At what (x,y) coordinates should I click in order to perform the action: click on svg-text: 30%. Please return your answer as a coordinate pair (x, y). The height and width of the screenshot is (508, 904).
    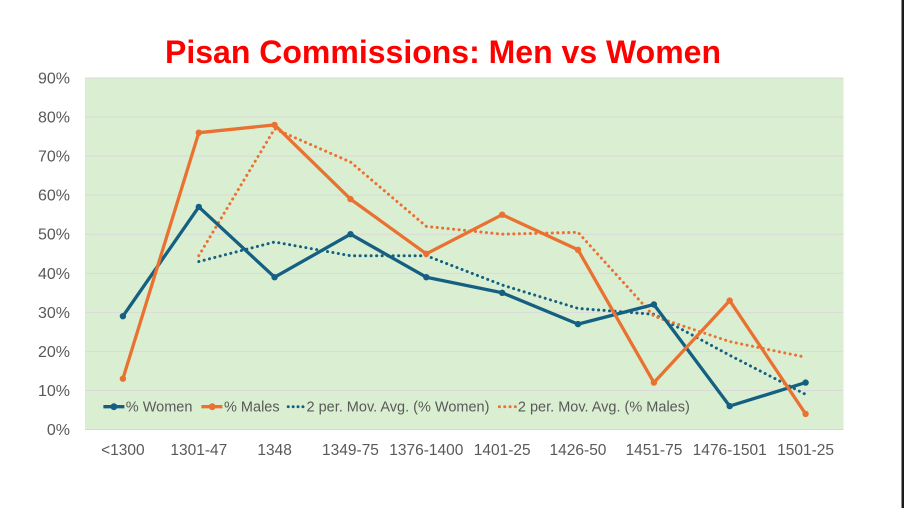
    Looking at the image, I should click on (54, 313).